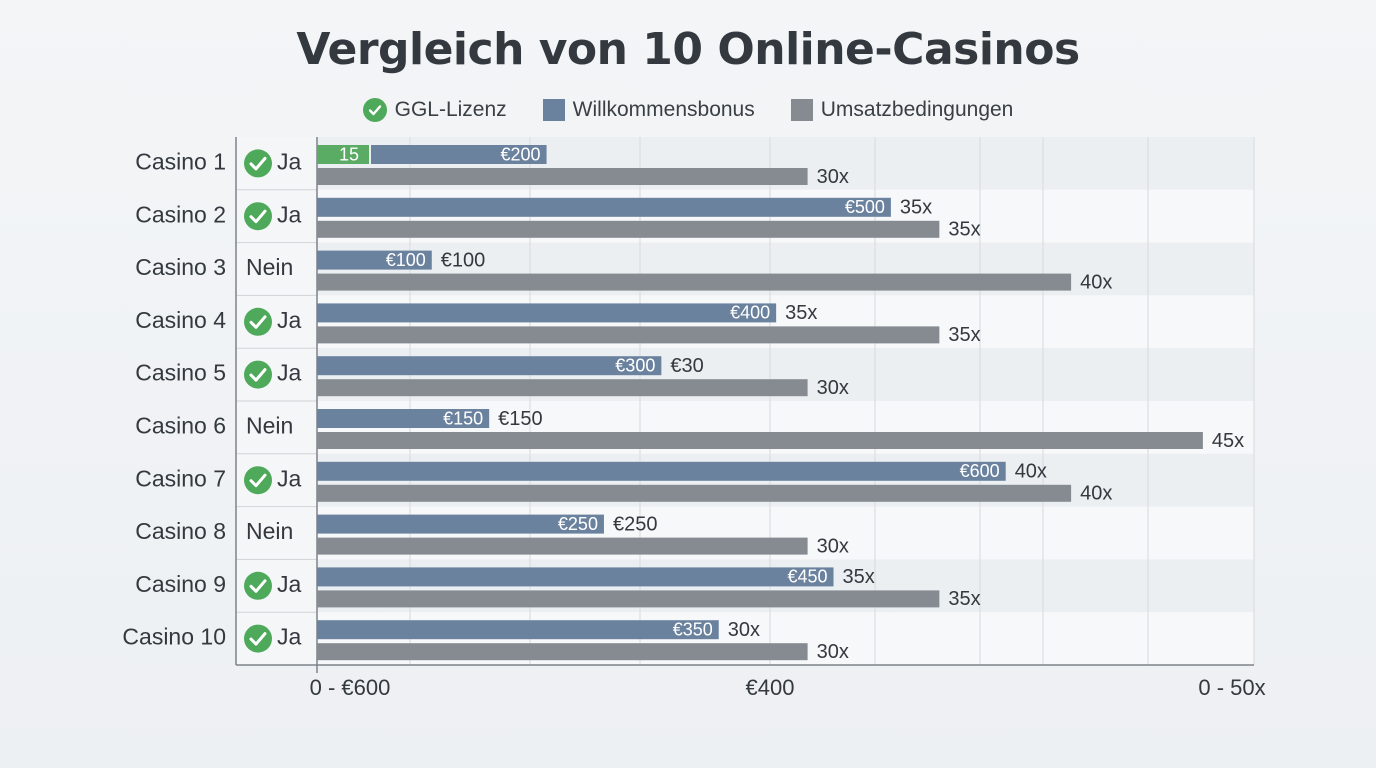 The width and height of the screenshot is (1376, 768). I want to click on bonus-bar-label: €100, so click(406, 260).